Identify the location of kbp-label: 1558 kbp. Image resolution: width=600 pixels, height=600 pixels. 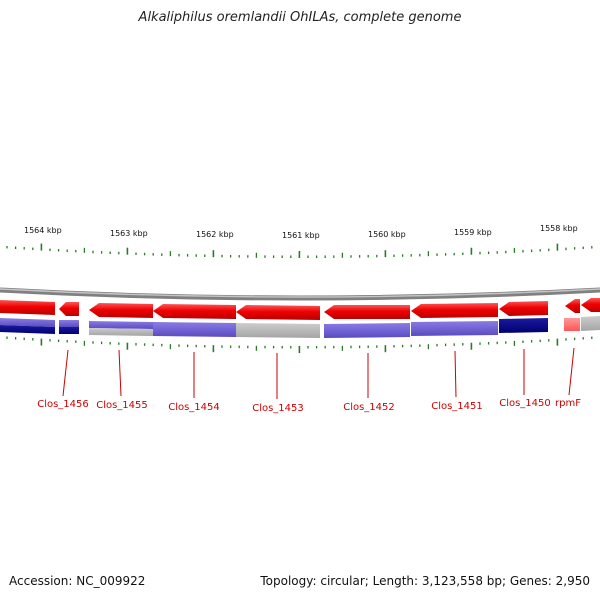
(559, 228).